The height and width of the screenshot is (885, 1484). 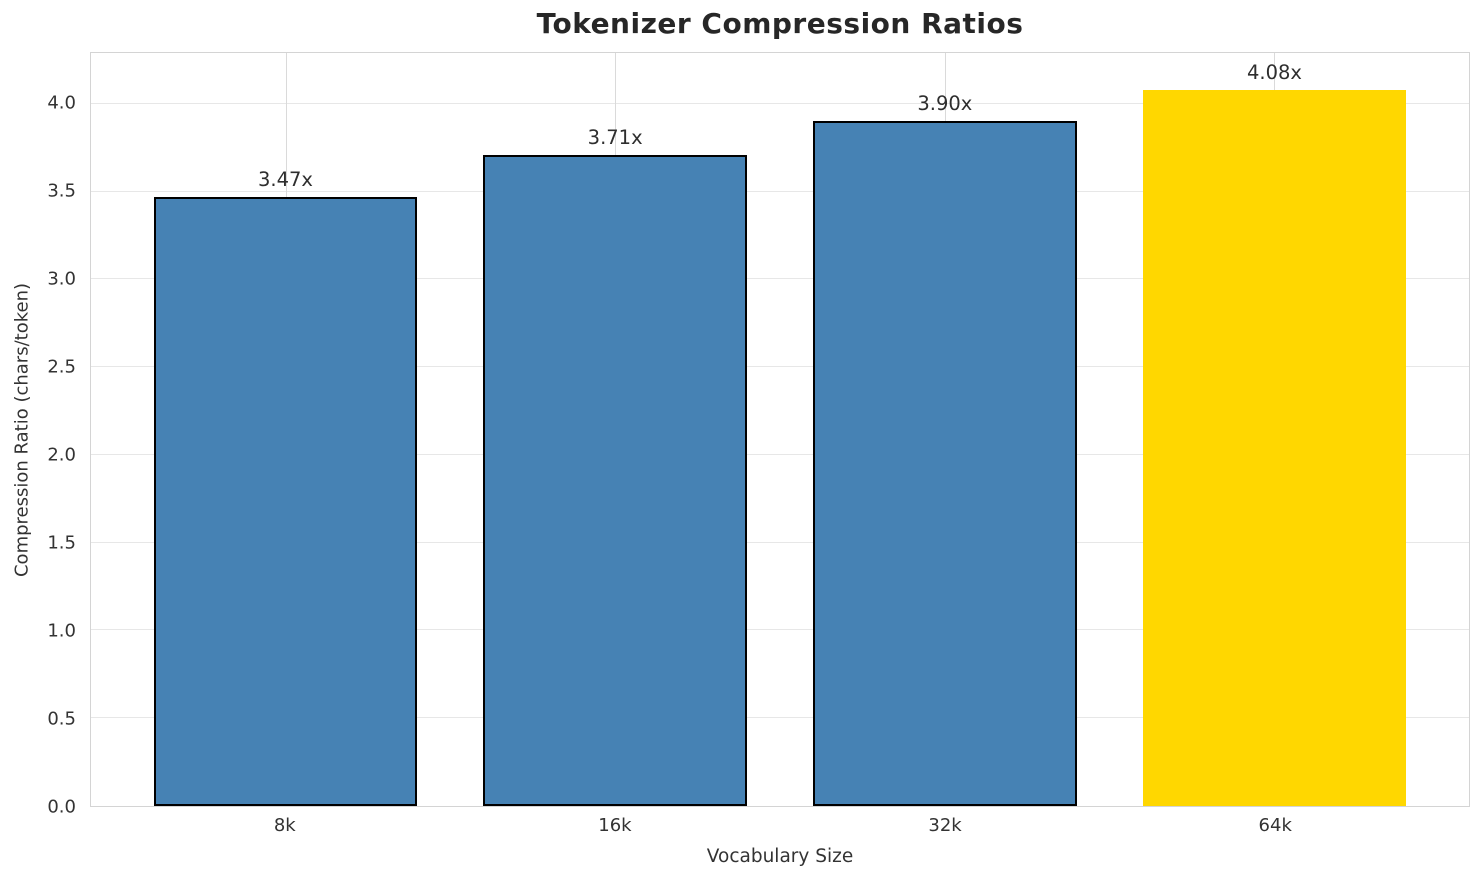 I want to click on y-tick-label: 0.0, so click(x=61, y=807).